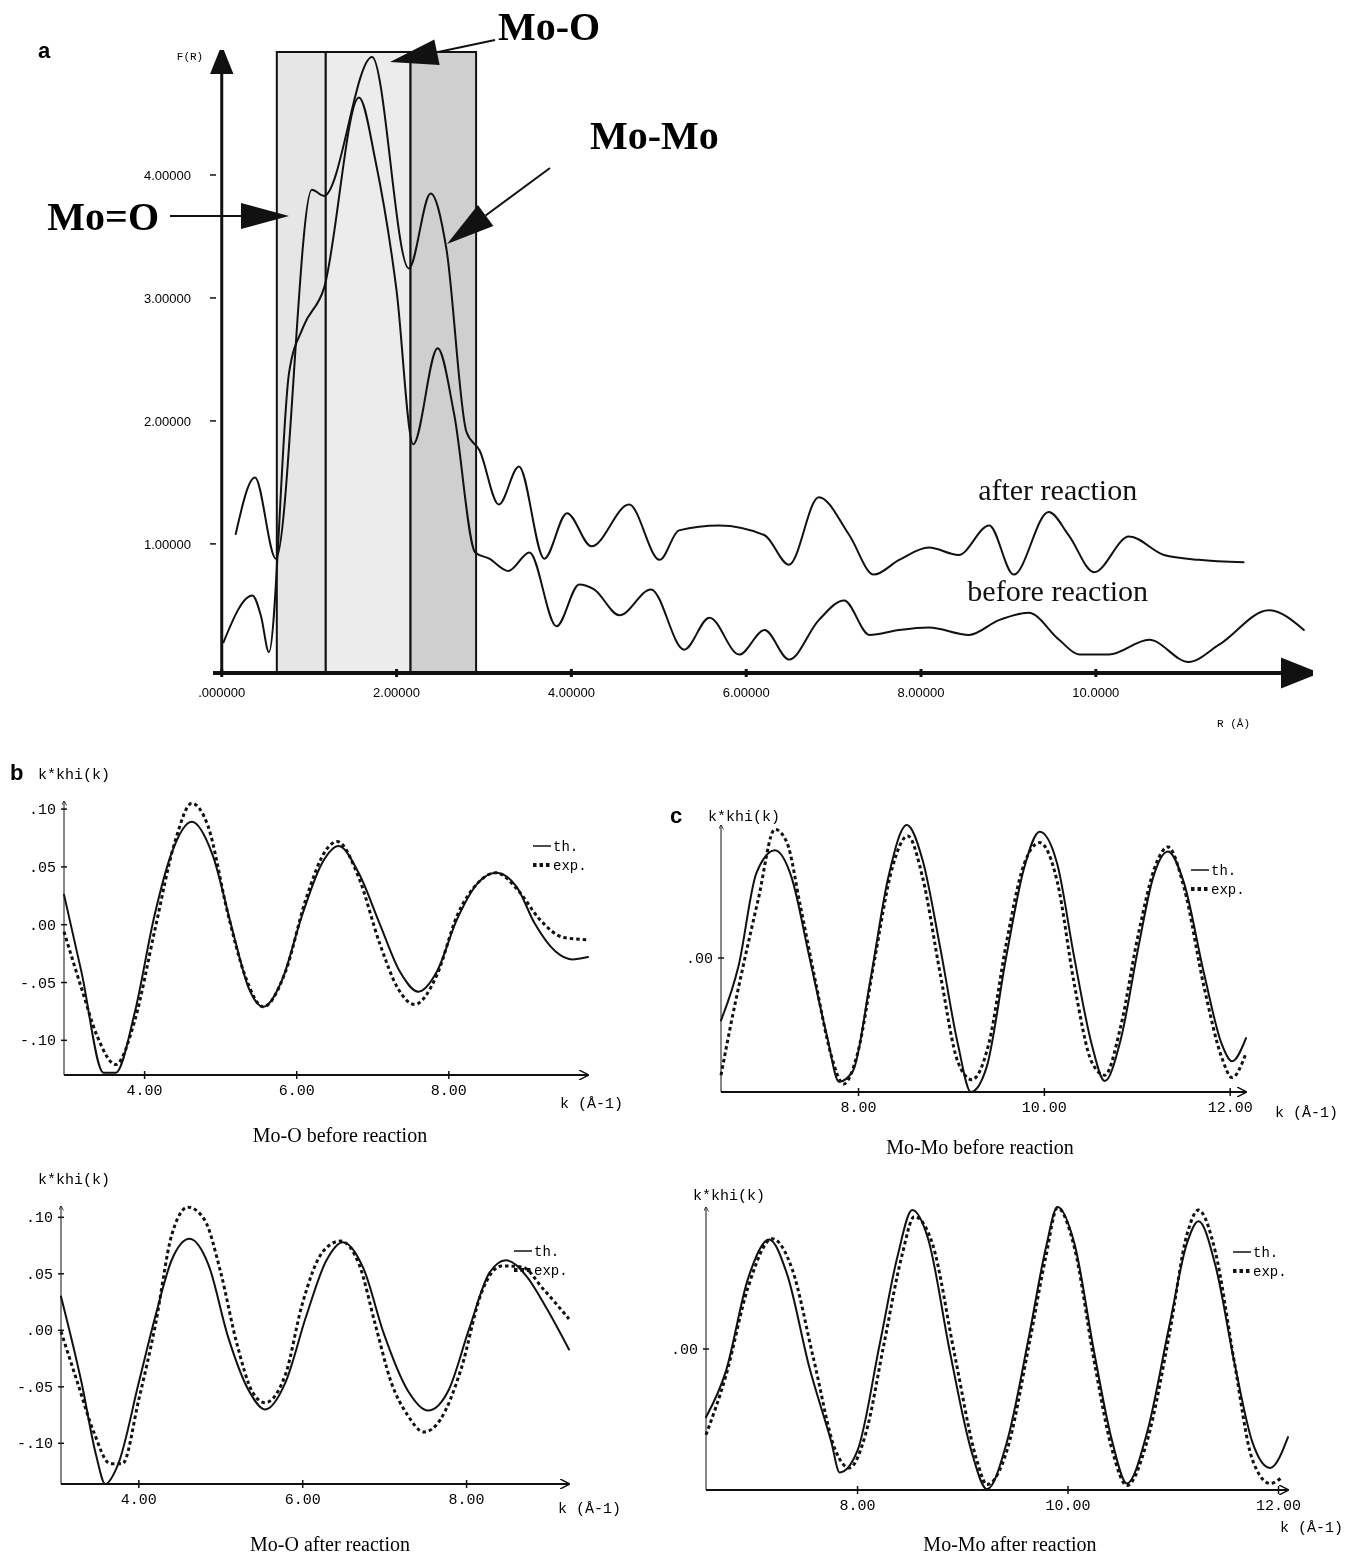 This screenshot has width=1348, height=1557. Describe the element at coordinates (549, 26) in the screenshot. I see `text: Mo-O` at that location.